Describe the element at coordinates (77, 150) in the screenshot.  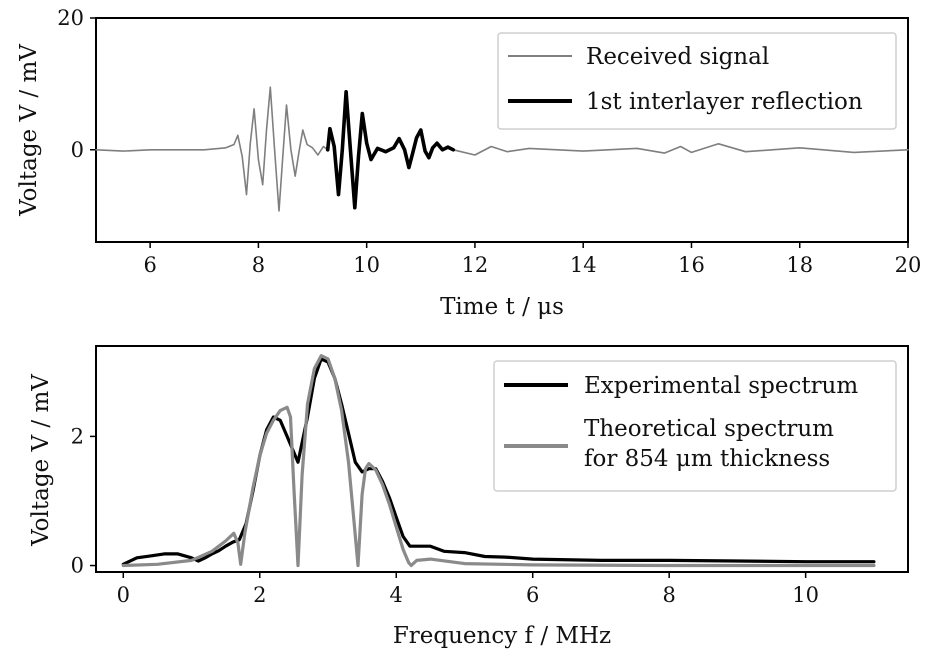
I see `time-ytick-label-0: 0` at that location.